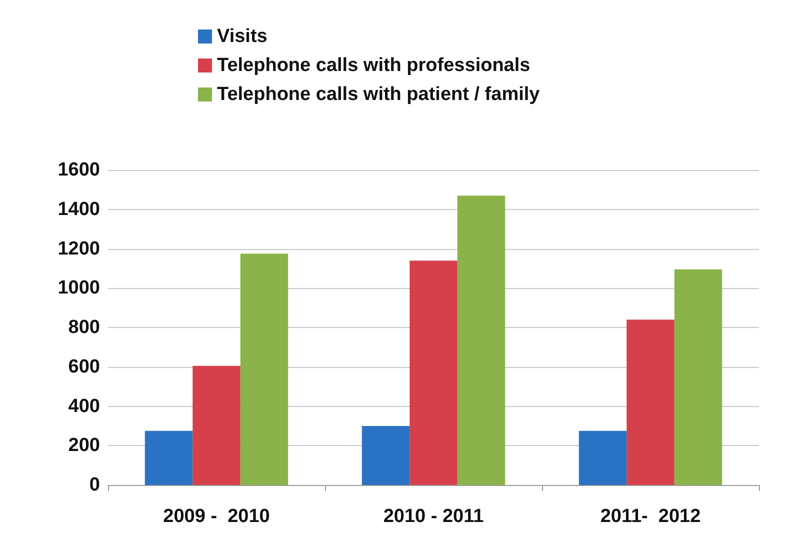 The width and height of the screenshot is (785, 543). I want to click on legend-label: Telephone calls with patient / family, so click(378, 94).